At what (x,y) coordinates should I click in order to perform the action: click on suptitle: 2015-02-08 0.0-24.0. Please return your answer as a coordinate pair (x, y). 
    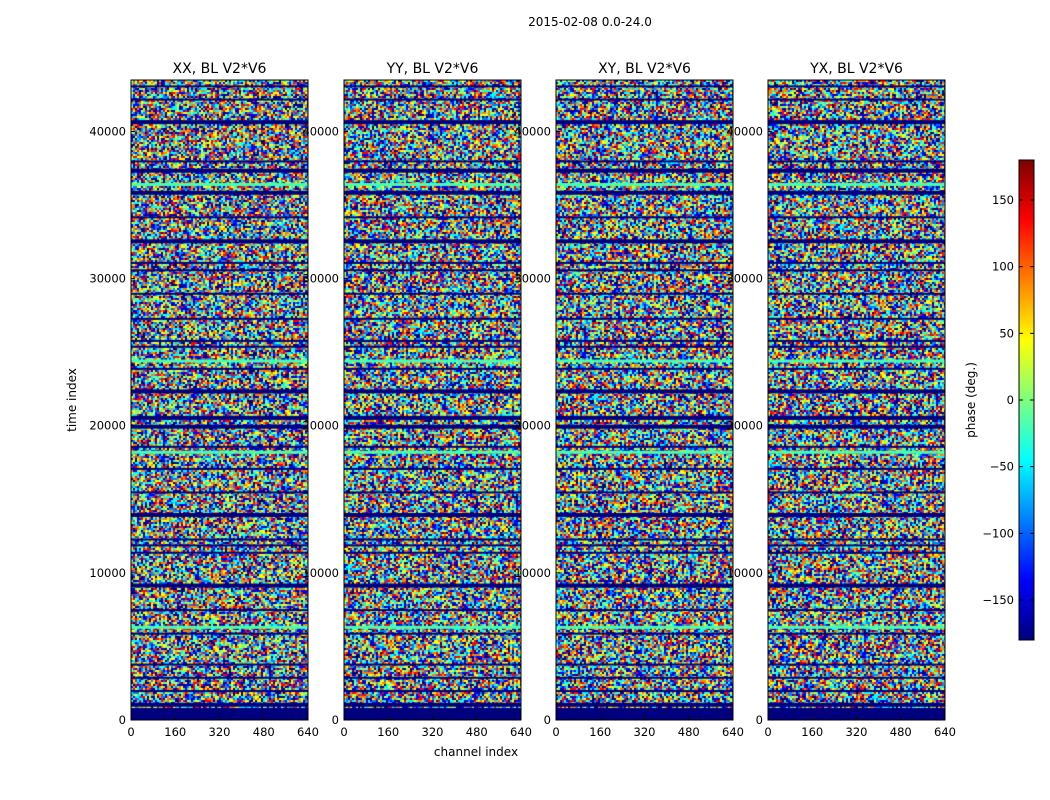
    Looking at the image, I should click on (590, 22).